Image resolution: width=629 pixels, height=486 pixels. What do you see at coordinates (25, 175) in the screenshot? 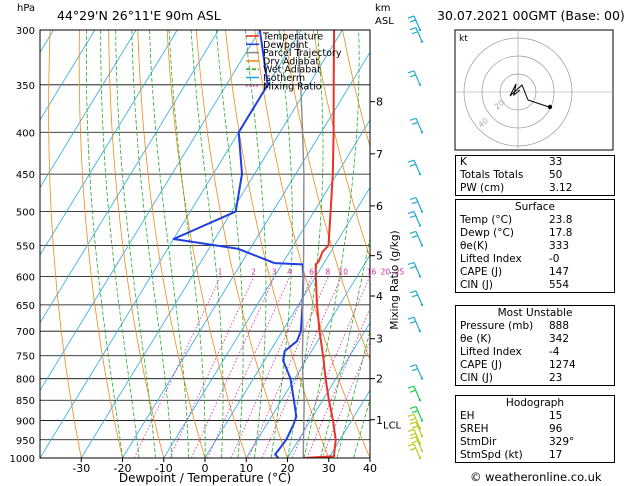
I see `pressure-tick-label: 450` at bounding box center [25, 175].